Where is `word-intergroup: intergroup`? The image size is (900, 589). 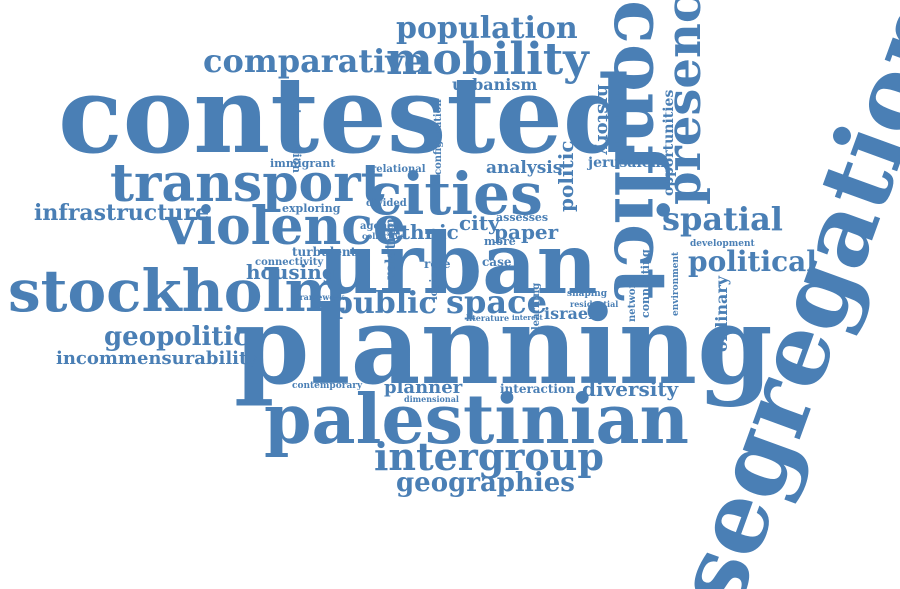
word-intergroup: intergroup is located at coordinates (489, 456).